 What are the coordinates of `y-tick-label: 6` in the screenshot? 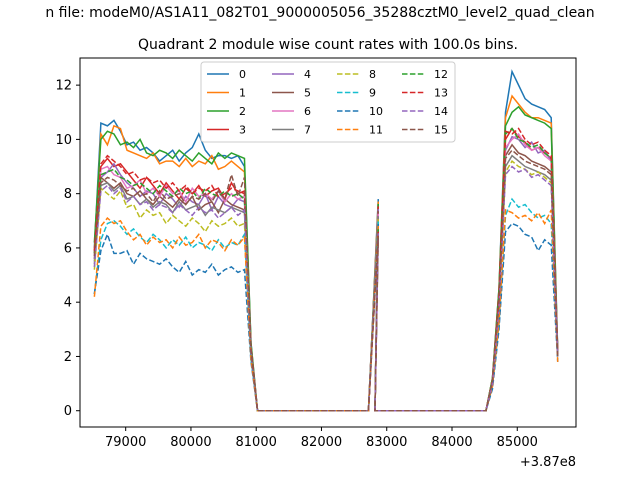 It's located at (68, 248).